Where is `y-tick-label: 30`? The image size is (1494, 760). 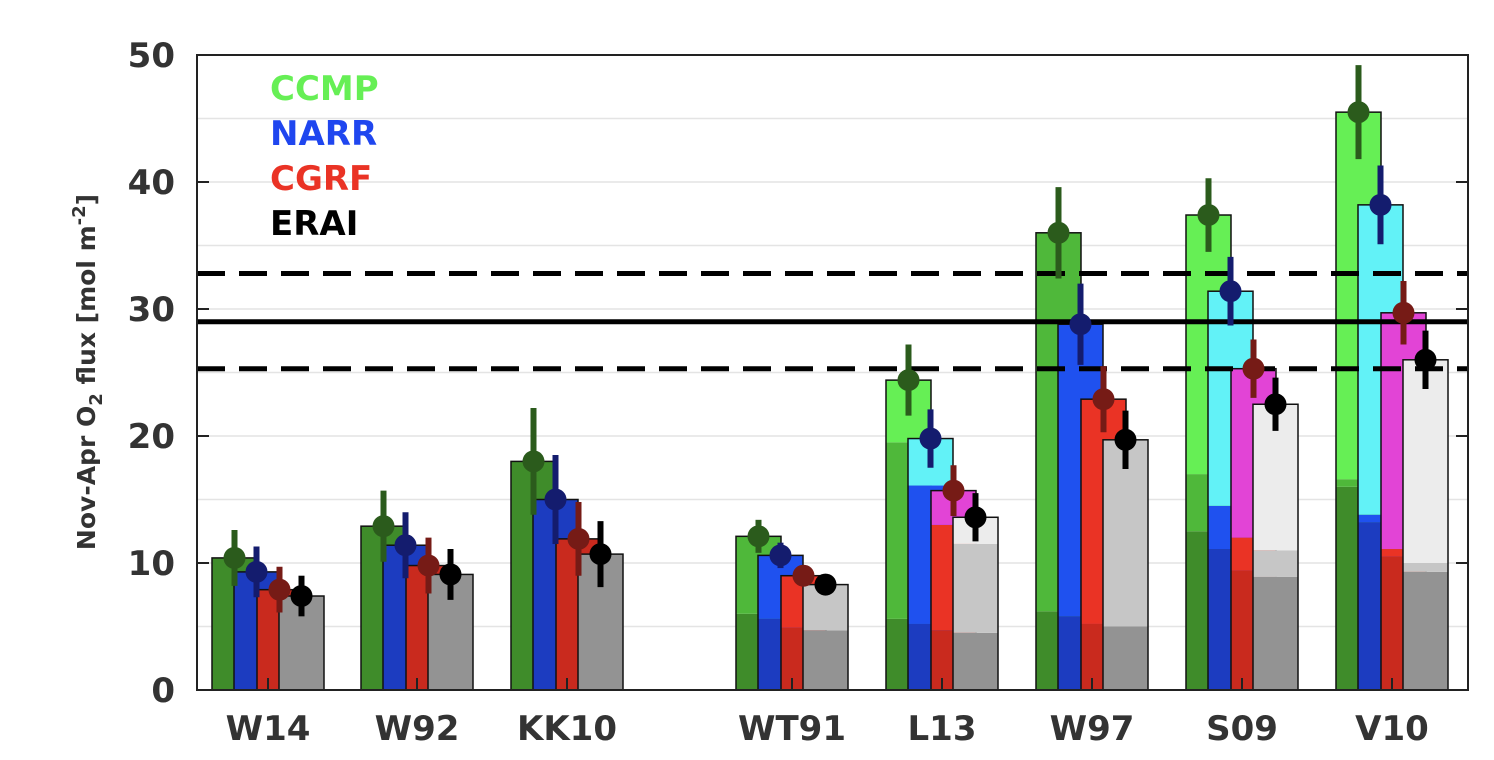 y-tick-label: 30 is located at coordinates (151, 310).